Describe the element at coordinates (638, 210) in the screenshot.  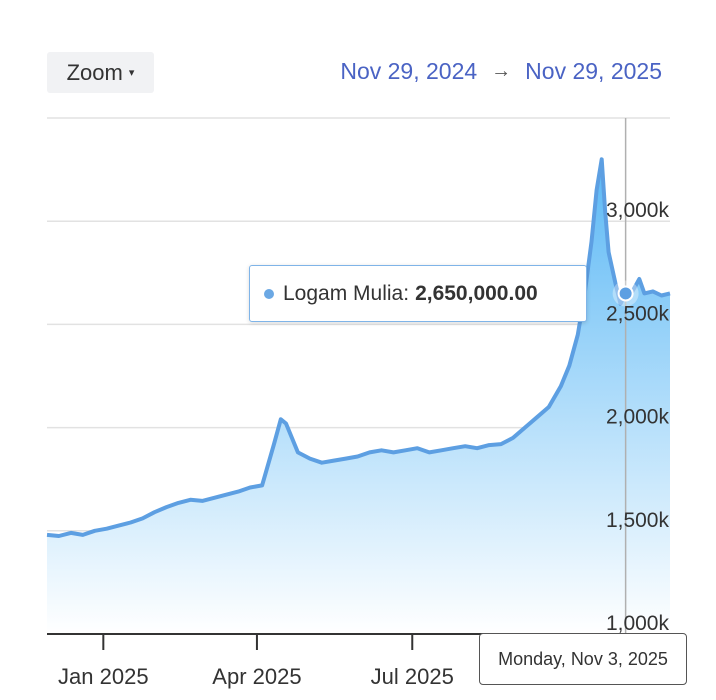
I see `y-tick-label-4: 3,000k` at that location.